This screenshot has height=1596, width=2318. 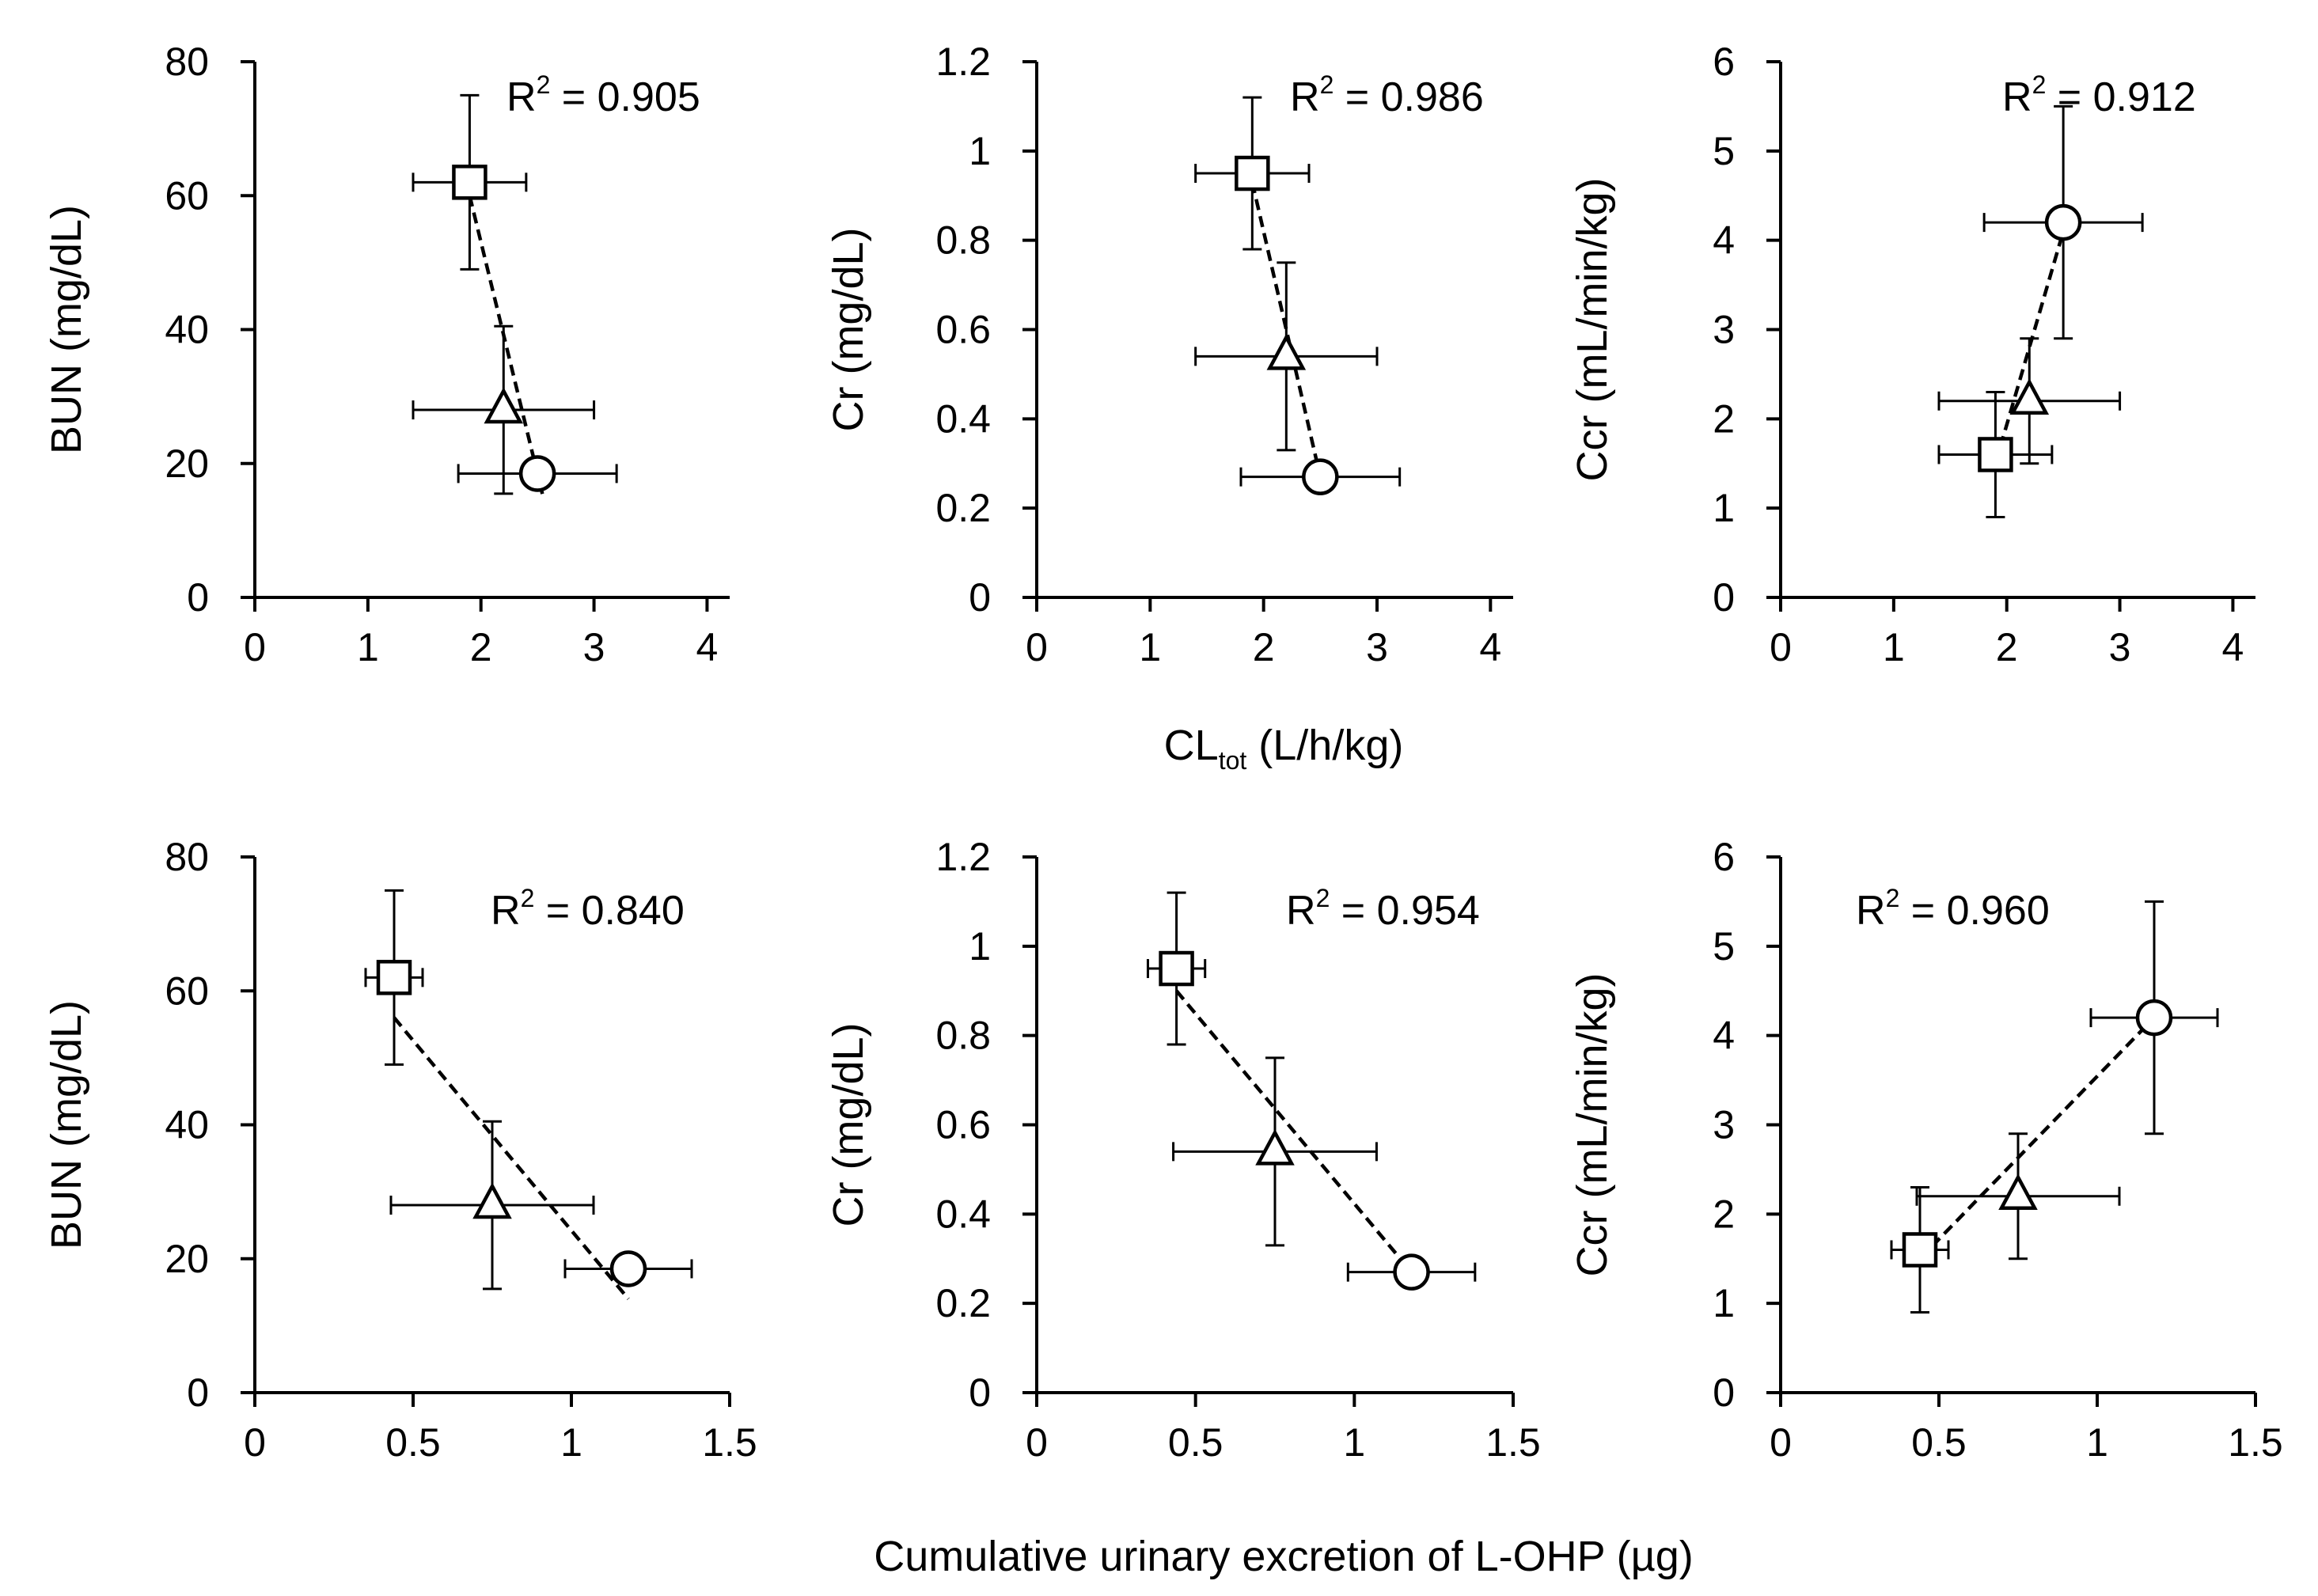 What do you see at coordinates (1912, 354) in the screenshot?
I see `panel-top-ccr: 0 1 2 3 4 5 6 0 1 2 3 4 Ccr (mL/min/kg) R2 = 0.912` at bounding box center [1912, 354].